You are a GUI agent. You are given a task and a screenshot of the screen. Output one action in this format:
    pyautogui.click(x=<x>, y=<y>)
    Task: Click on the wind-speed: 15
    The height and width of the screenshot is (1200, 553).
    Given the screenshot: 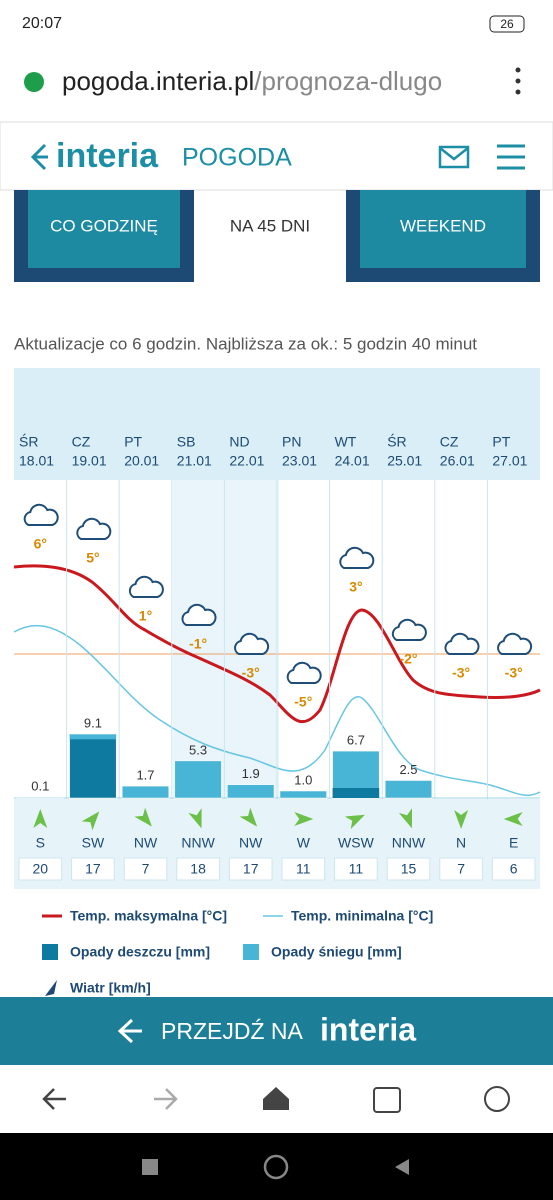 What is the action you would take?
    pyautogui.click(x=409, y=869)
    